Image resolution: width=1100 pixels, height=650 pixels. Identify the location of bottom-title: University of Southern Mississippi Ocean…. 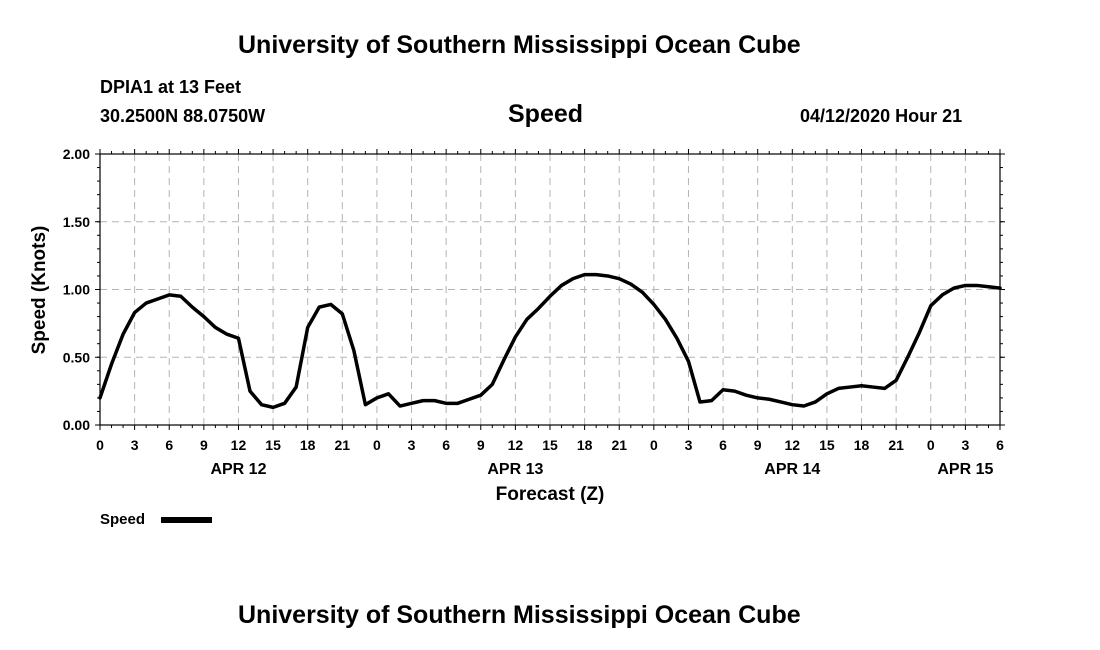
(519, 615).